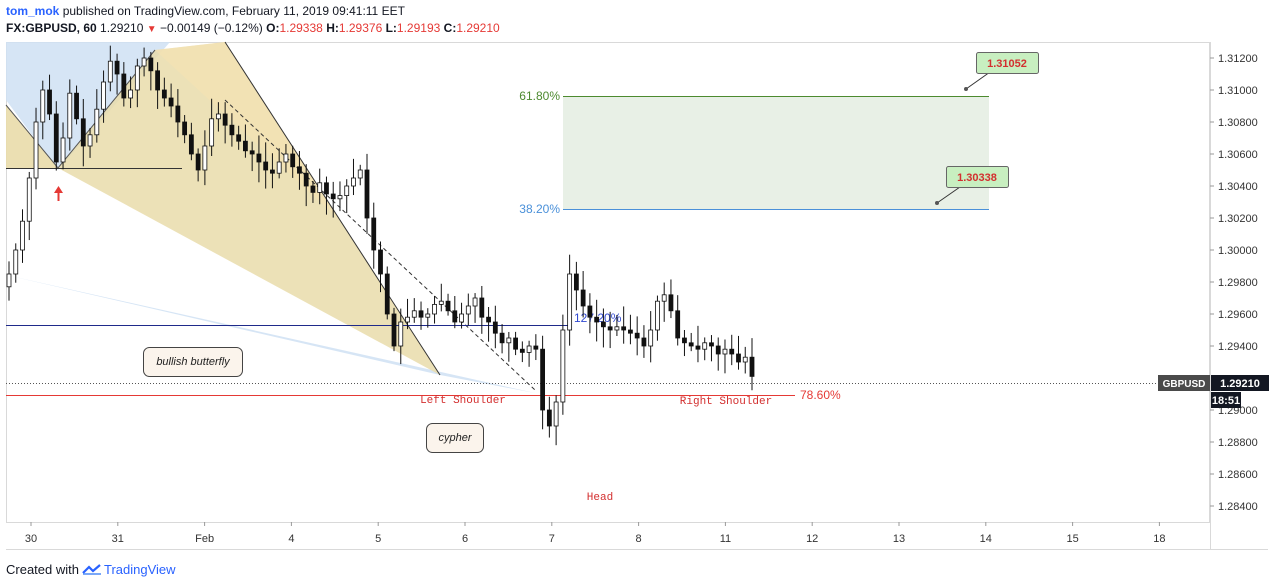 The width and height of the screenshot is (1274, 587). What do you see at coordinates (1007, 63) in the screenshot?
I see `callout-upper-box` at bounding box center [1007, 63].